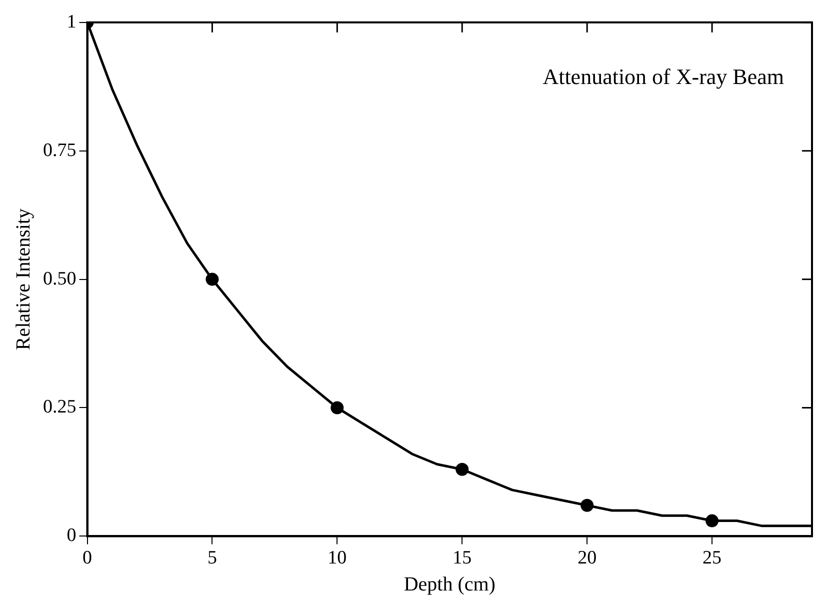  I want to click on x-tick-label: 20, so click(587, 558).